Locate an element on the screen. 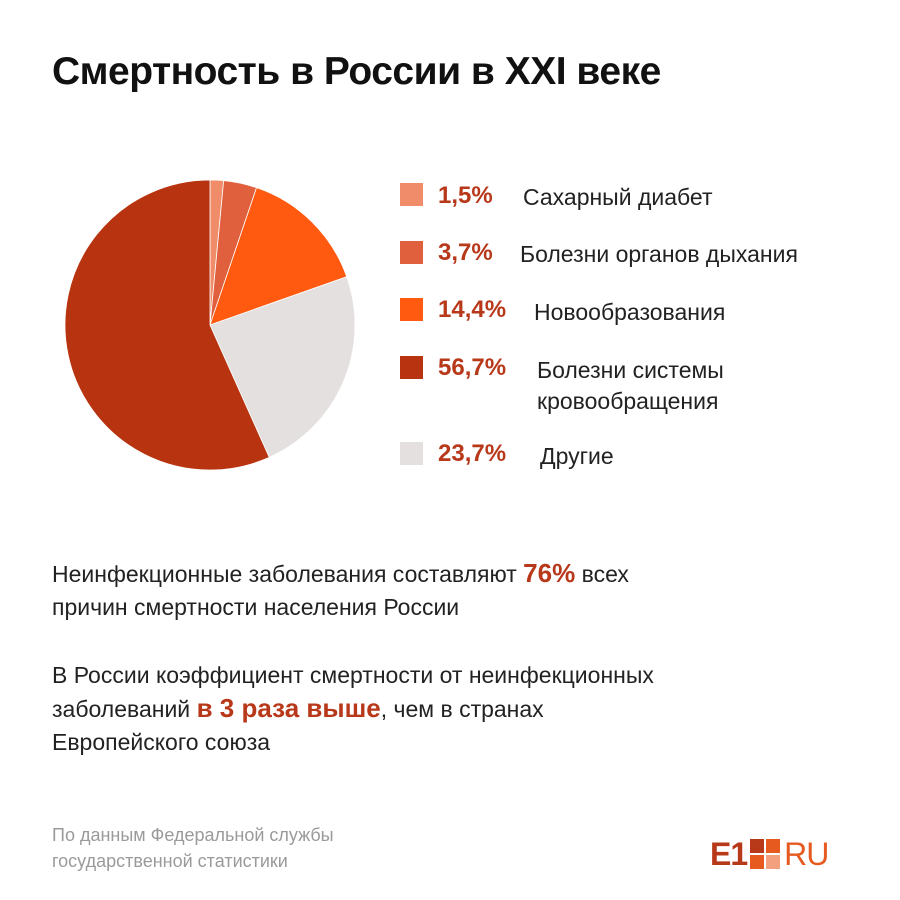 The height and width of the screenshot is (900, 900). legend-label: Новообразования is located at coordinates (630, 312).